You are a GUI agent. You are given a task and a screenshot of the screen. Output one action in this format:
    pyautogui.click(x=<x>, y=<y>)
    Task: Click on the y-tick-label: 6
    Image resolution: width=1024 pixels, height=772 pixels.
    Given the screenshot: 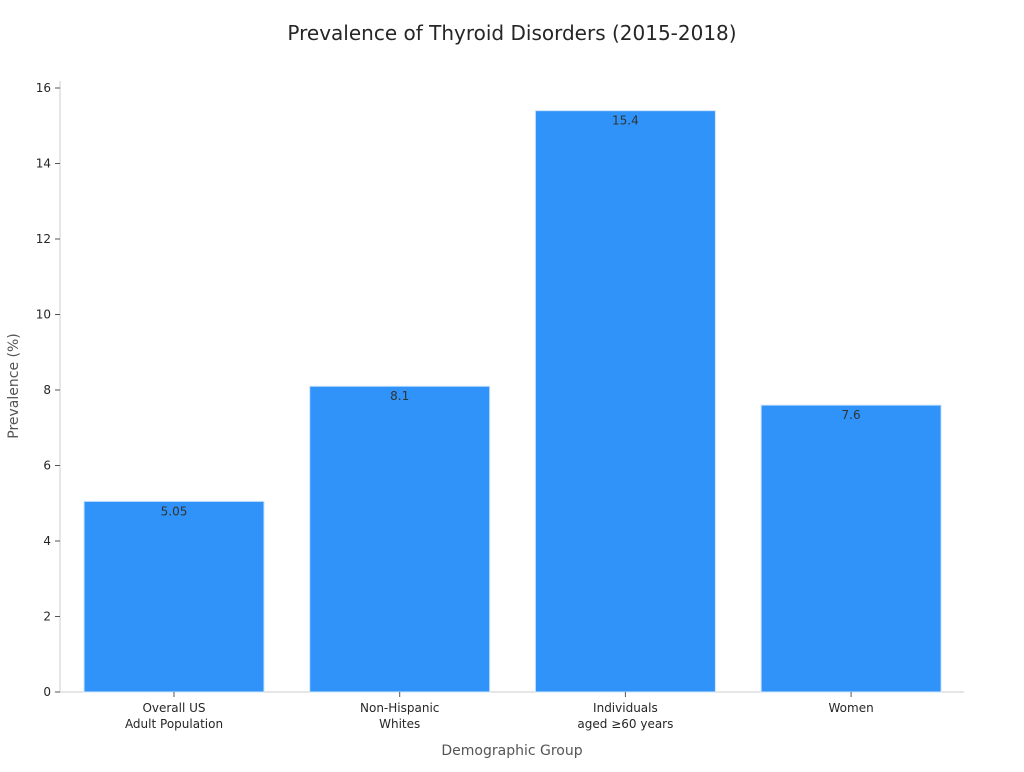 What is the action you would take?
    pyautogui.click(x=47, y=466)
    